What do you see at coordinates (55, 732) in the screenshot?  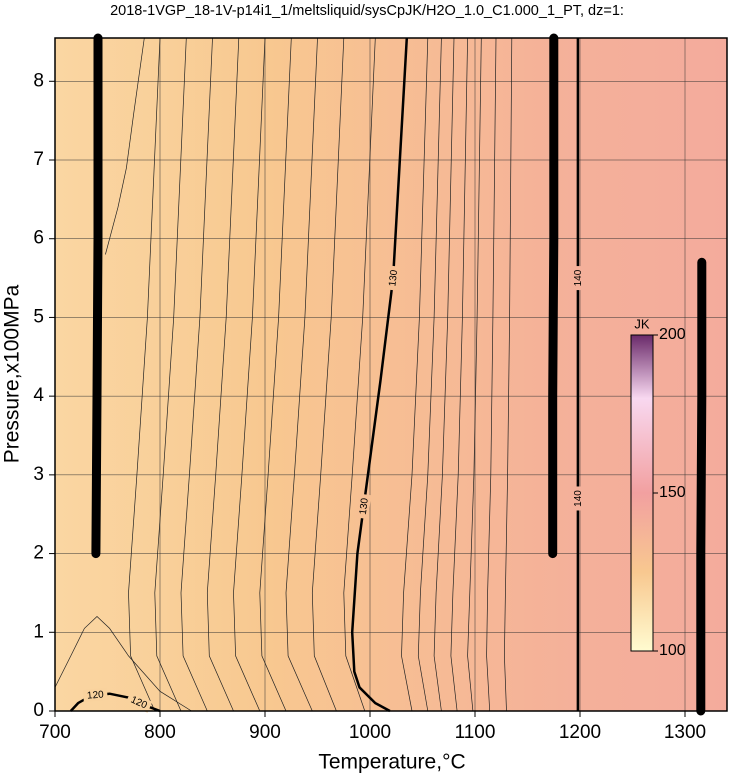 I see `x-tick-label: 700` at bounding box center [55, 732].